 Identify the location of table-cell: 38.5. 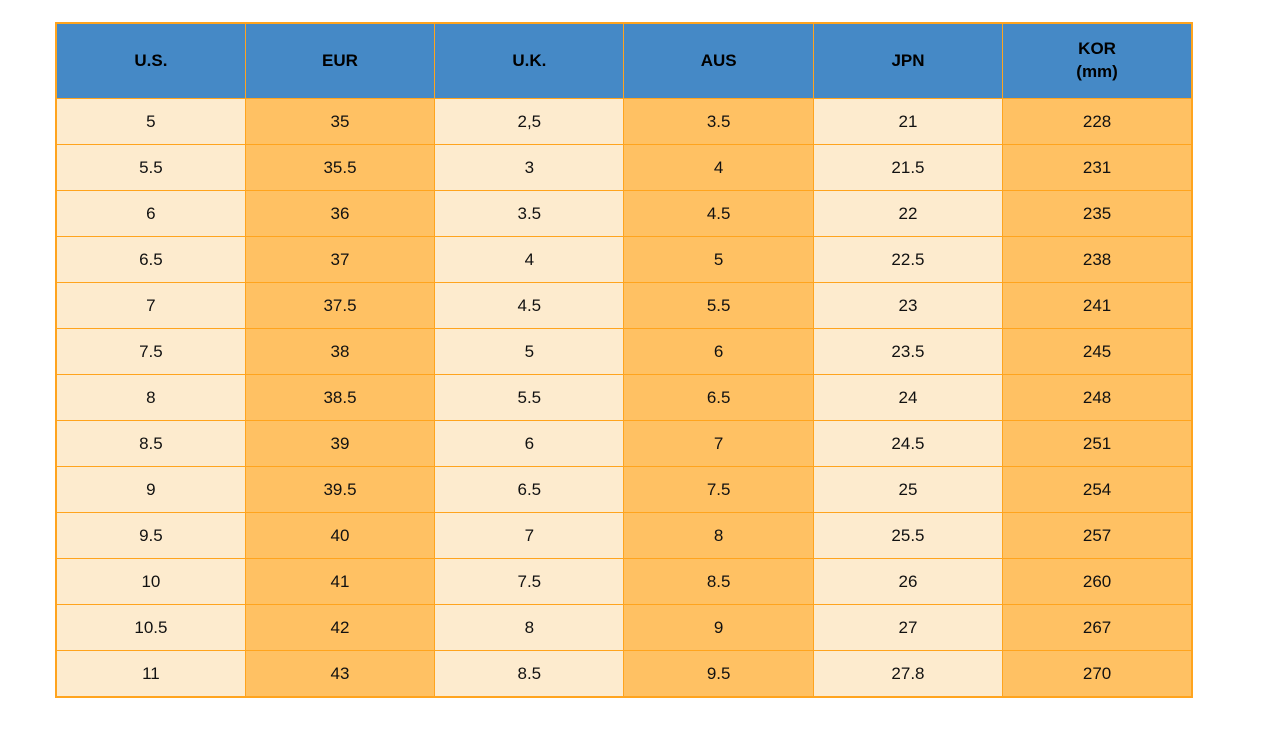
(340, 397).